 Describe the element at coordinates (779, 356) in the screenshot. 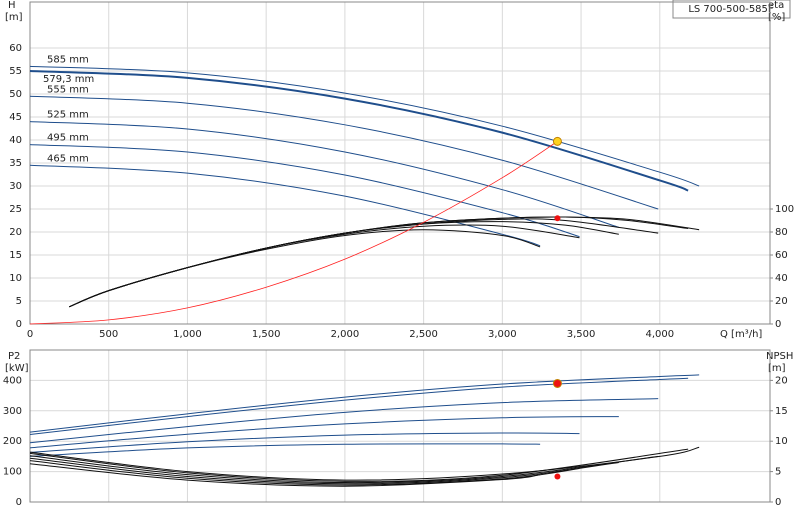

I see `y2-axis-label: NPSH` at that location.